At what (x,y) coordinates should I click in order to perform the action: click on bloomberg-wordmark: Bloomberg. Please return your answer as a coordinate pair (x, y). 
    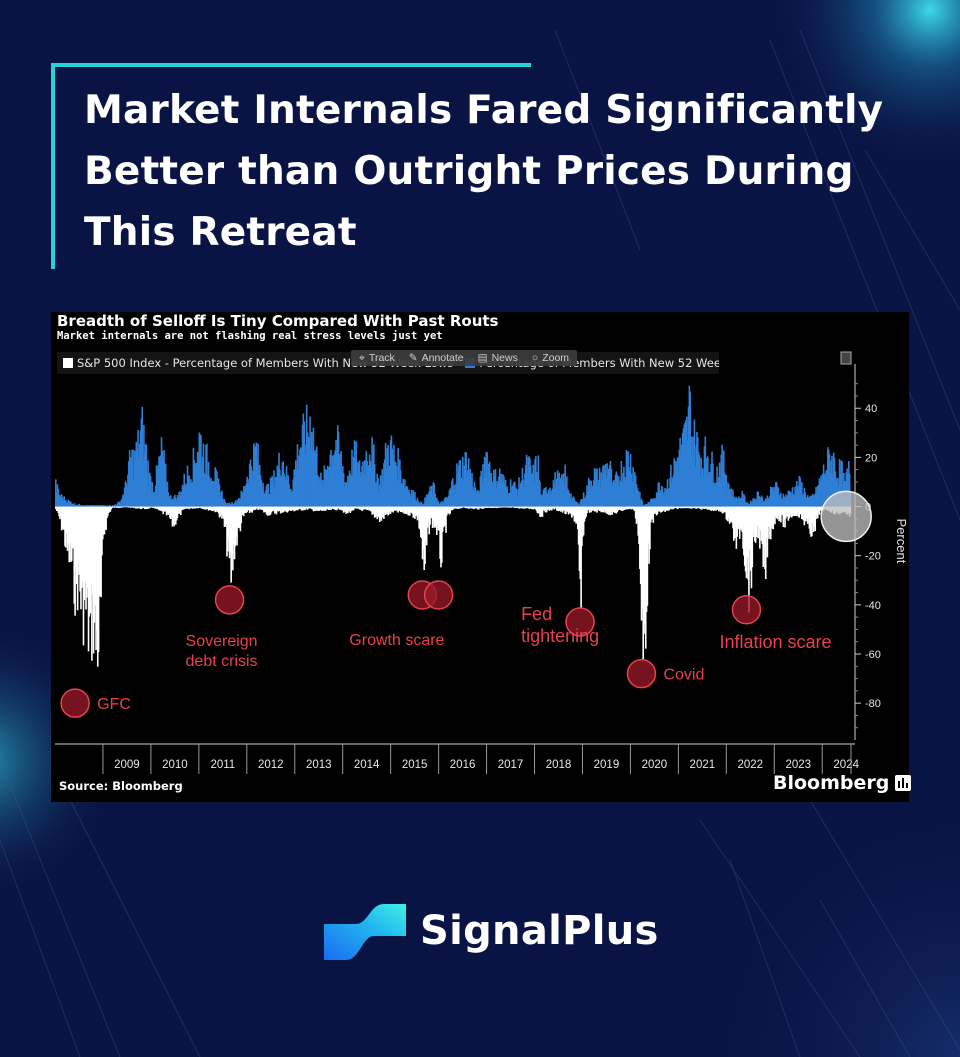
    Looking at the image, I should click on (831, 783).